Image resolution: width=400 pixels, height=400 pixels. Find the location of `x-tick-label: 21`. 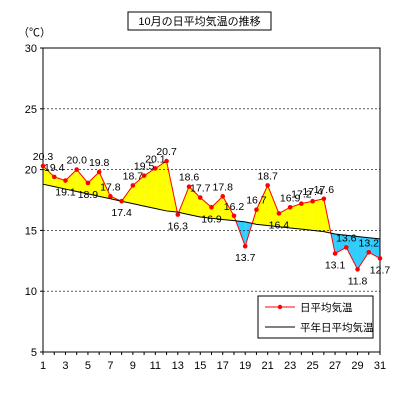

x-tick-label: 21 is located at coordinates (268, 366).